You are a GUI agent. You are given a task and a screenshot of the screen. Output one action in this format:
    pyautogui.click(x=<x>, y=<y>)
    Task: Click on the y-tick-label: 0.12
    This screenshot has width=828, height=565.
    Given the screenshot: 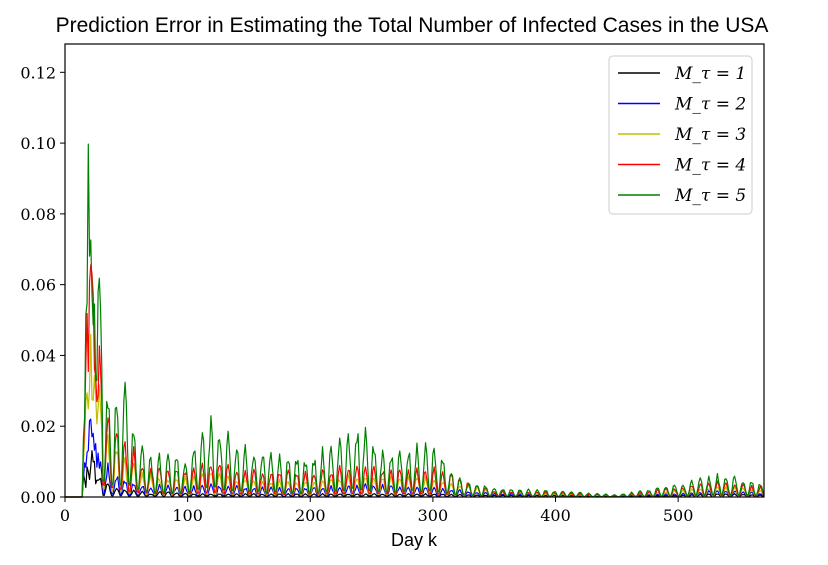 What is the action you would take?
    pyautogui.click(x=38, y=72)
    